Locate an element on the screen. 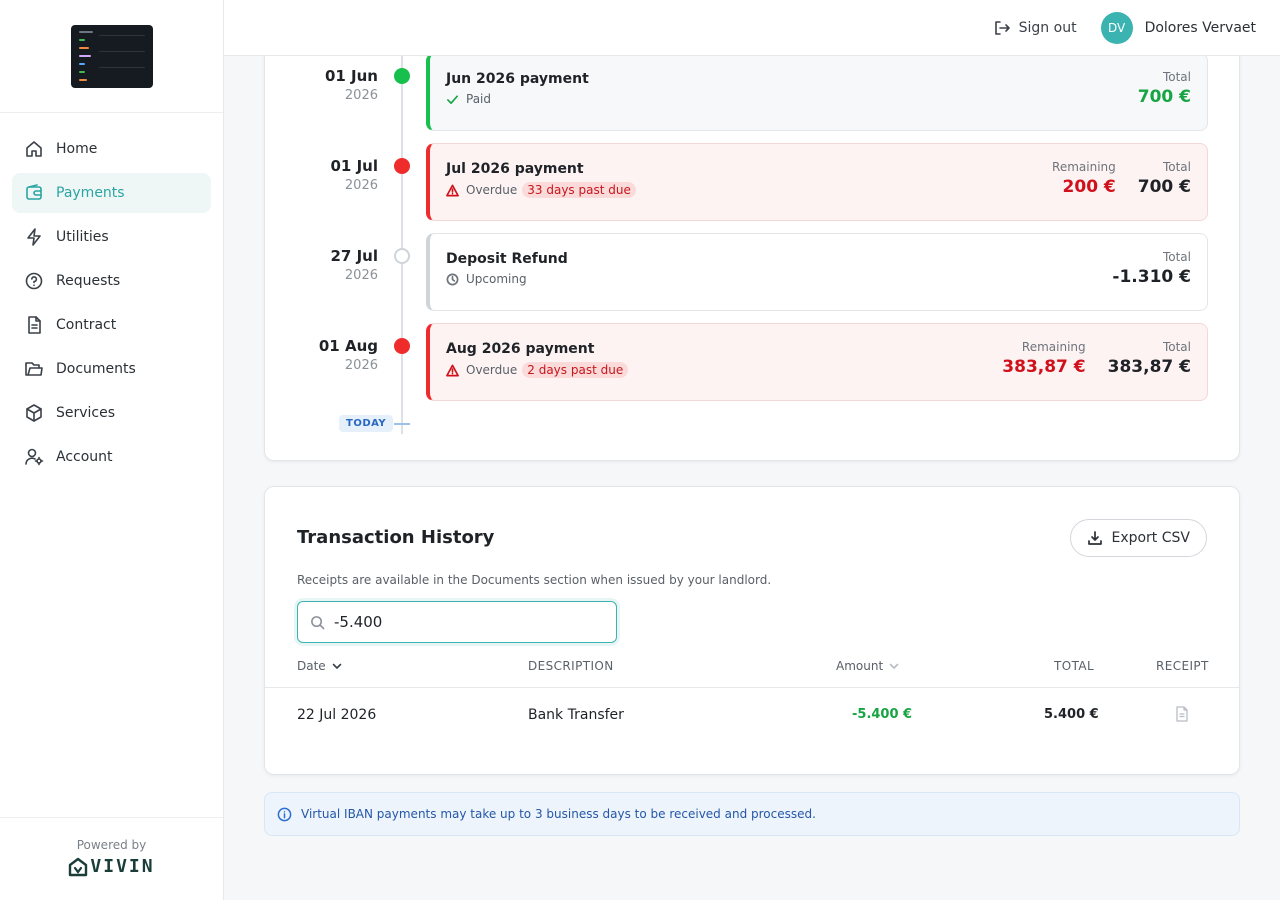 The height and width of the screenshot is (900, 1280). timeline-day: 01 Jul is located at coordinates (354, 166).